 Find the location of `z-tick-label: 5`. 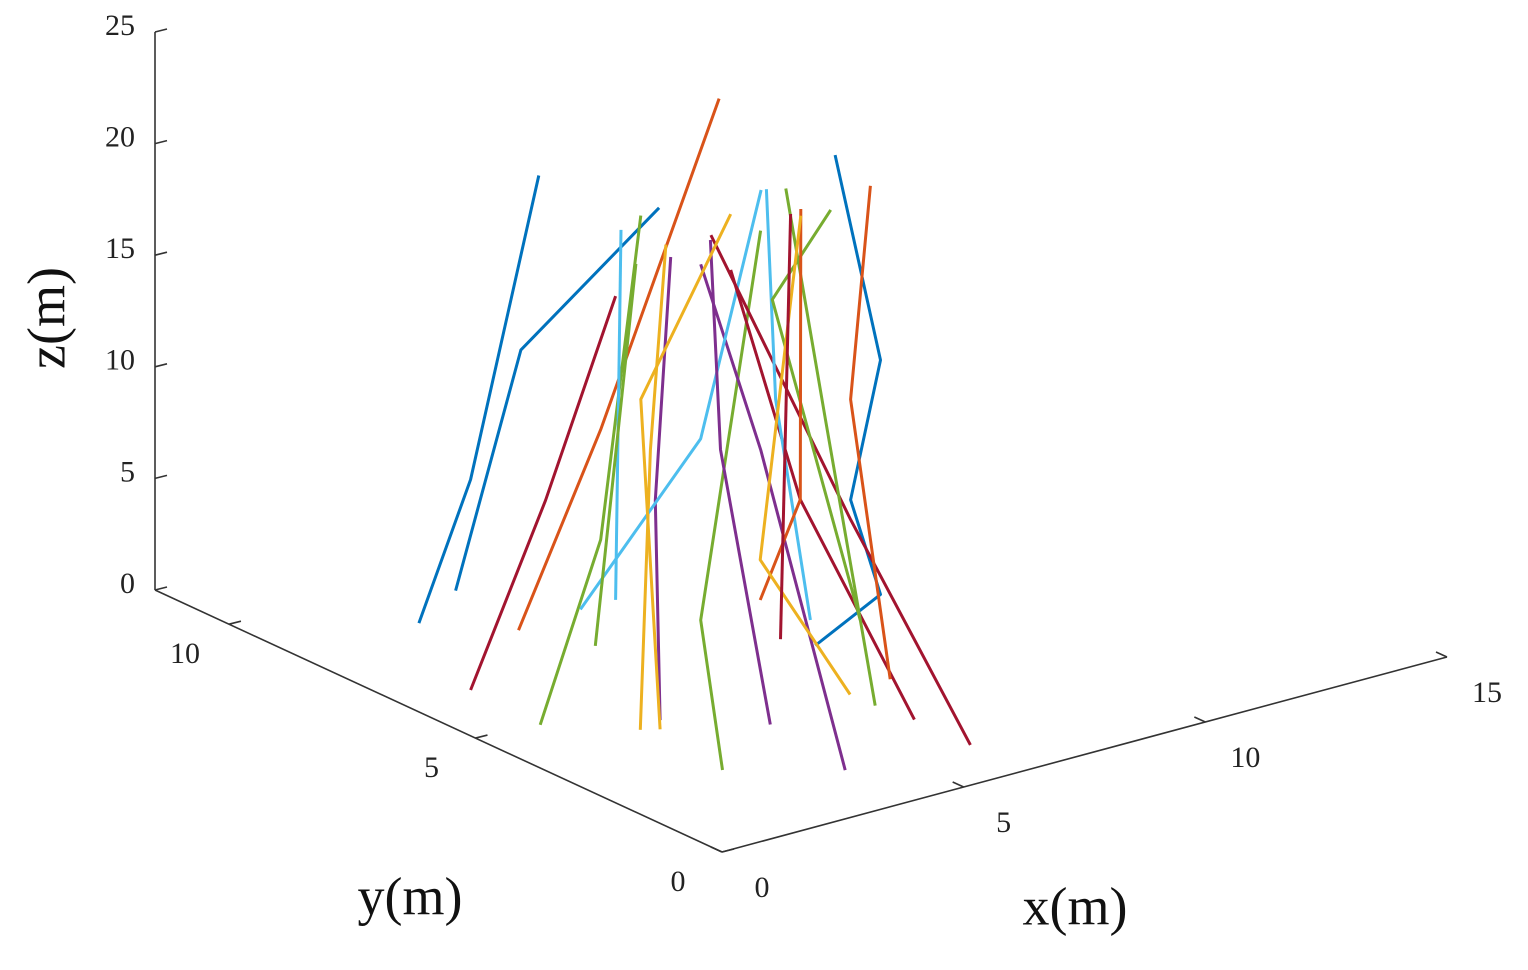

z-tick-label: 5 is located at coordinates (127, 471).